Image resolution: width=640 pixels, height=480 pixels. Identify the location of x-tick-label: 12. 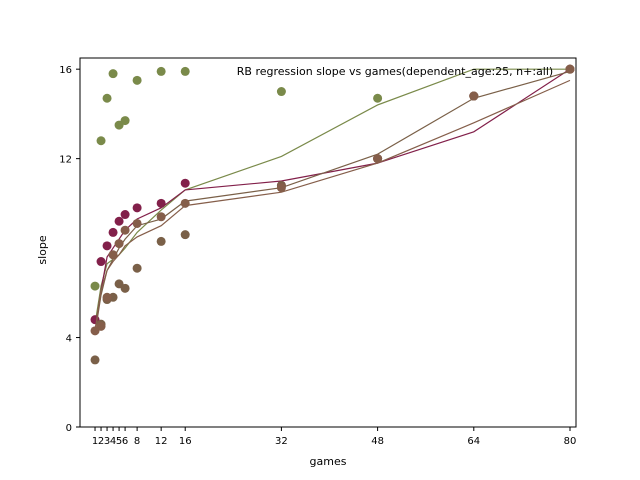
(161, 441).